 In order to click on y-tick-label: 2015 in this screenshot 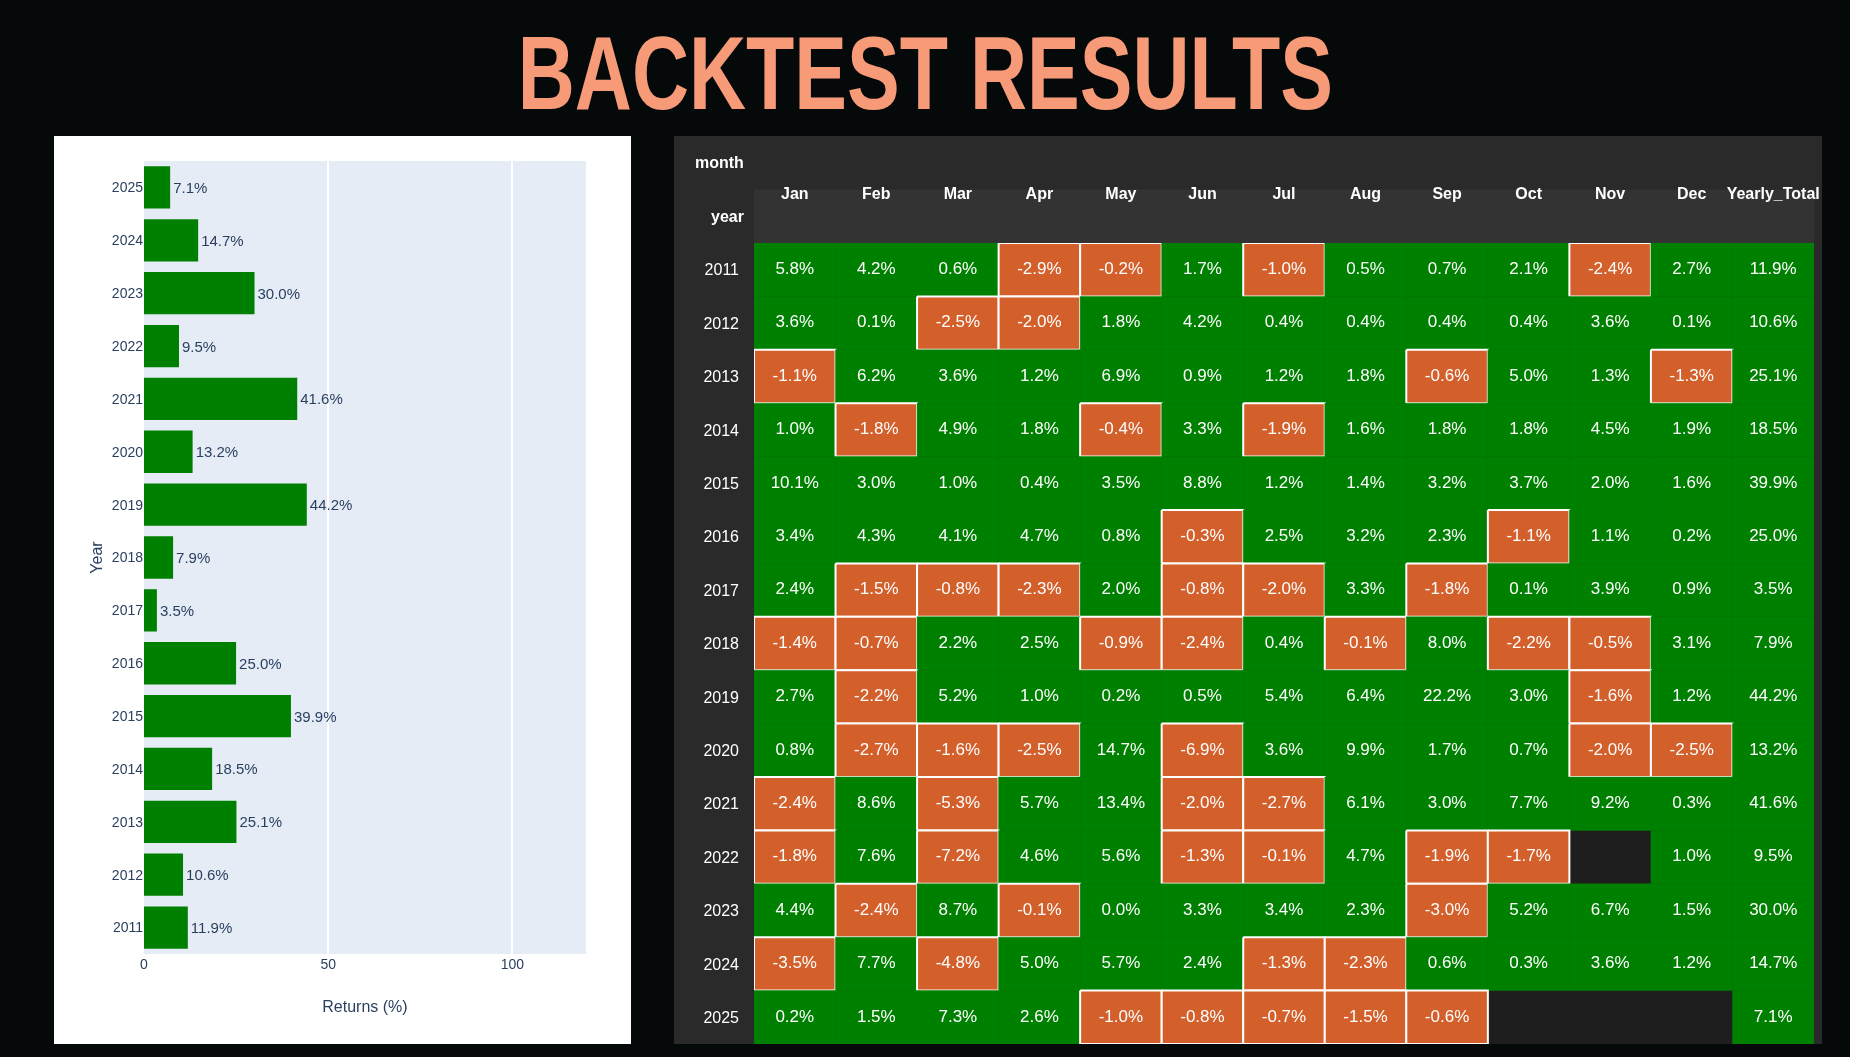, I will do `click(127, 716)`.